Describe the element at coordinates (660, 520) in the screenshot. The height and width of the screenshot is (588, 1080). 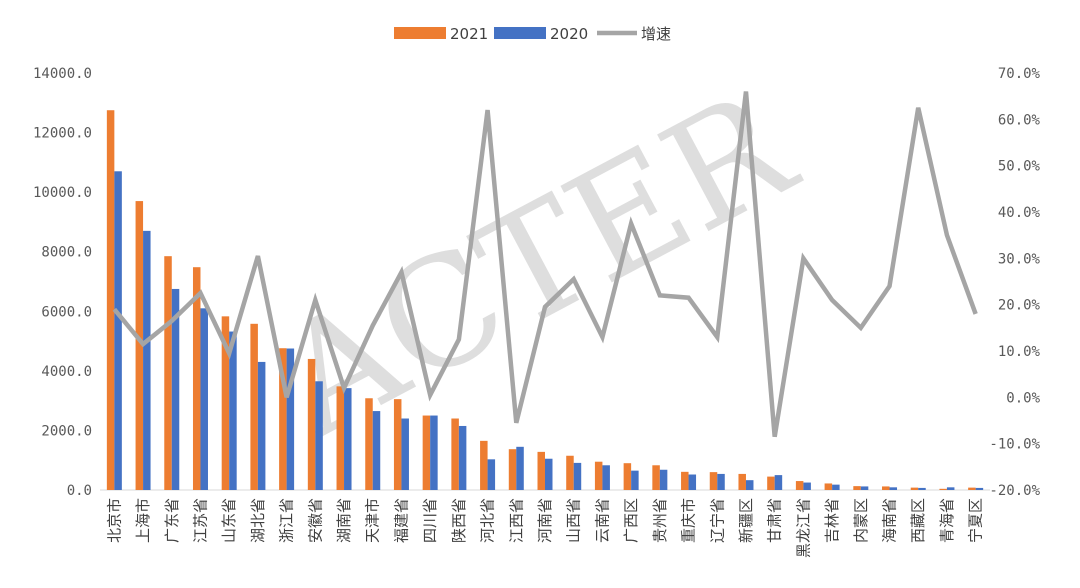
I see `category-label: 贵州省` at that location.